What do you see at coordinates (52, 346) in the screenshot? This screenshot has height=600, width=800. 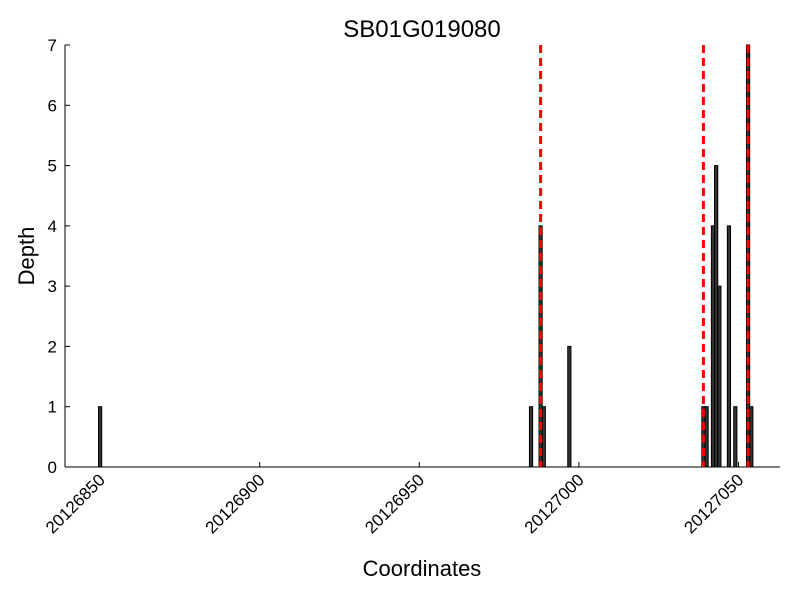 I see `y-tick-label: 2` at bounding box center [52, 346].